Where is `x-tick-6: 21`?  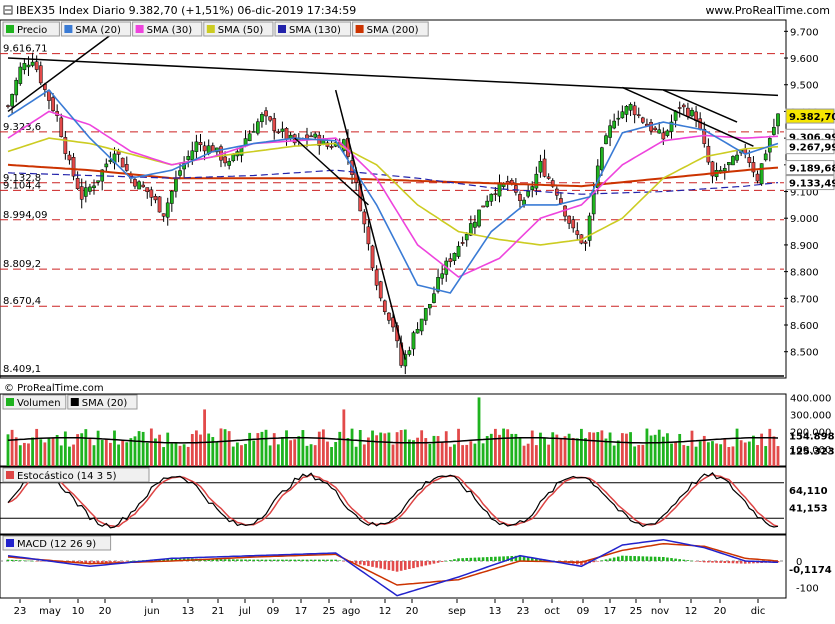 x-tick-6: 21 is located at coordinates (218, 611).